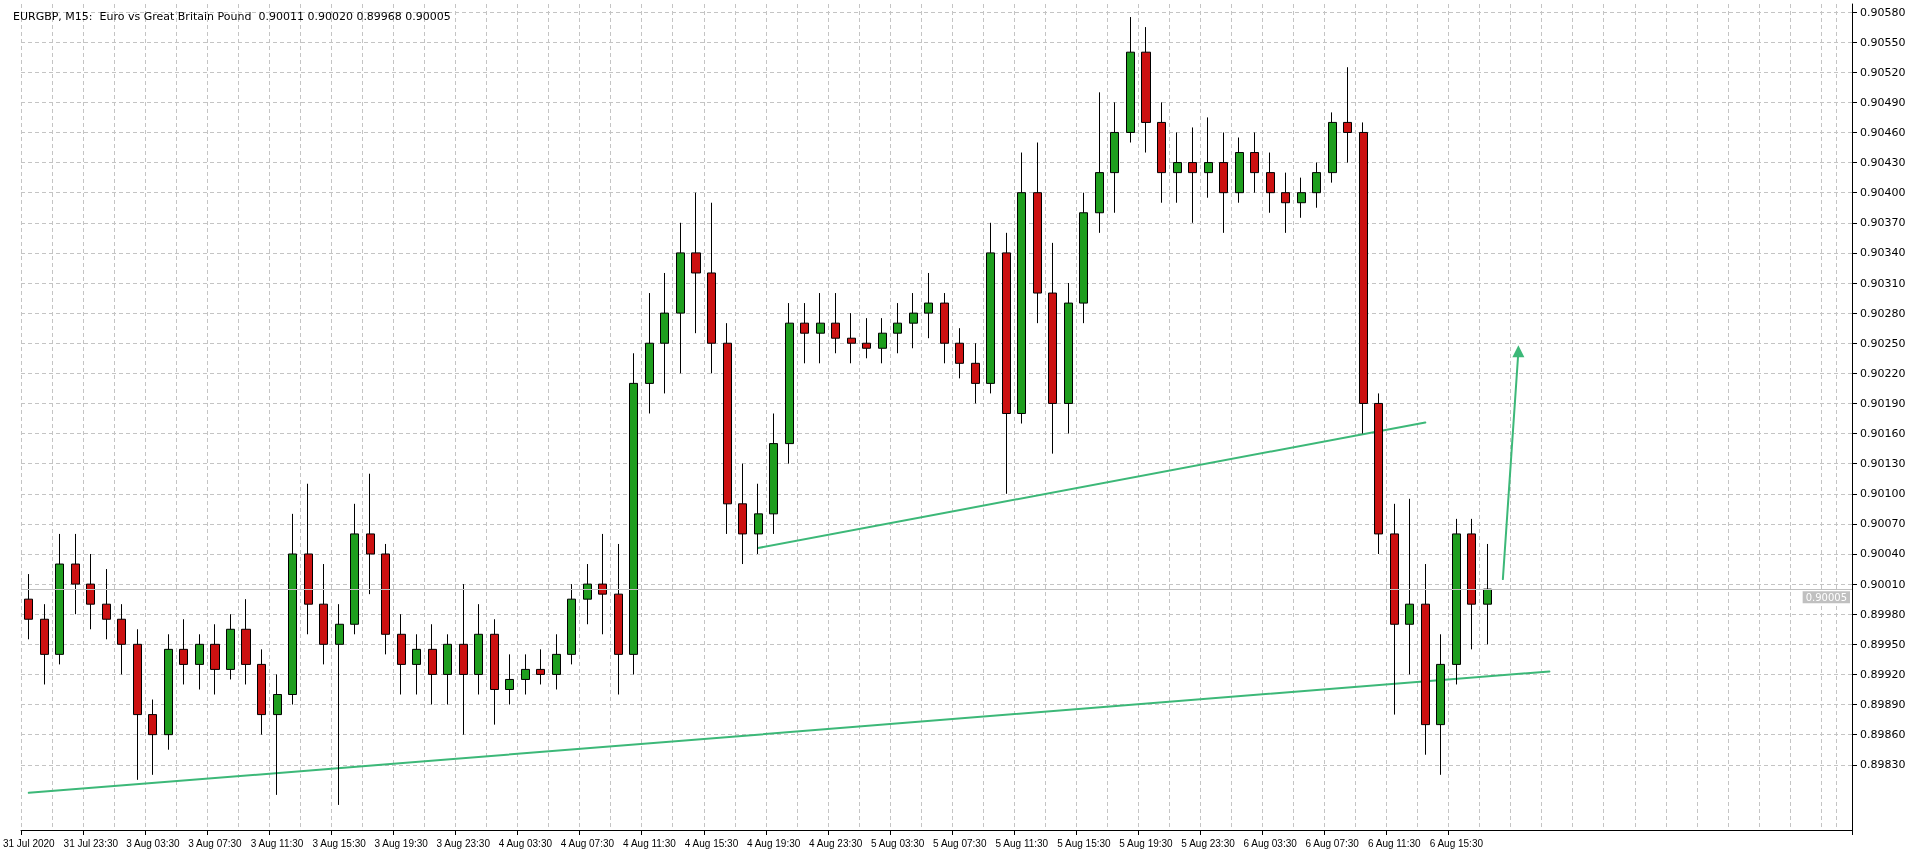 The height and width of the screenshot is (858, 1916). Describe the element at coordinates (711, 843) in the screenshot. I see `x-tick-label: 4 Aug 15:30` at that location.